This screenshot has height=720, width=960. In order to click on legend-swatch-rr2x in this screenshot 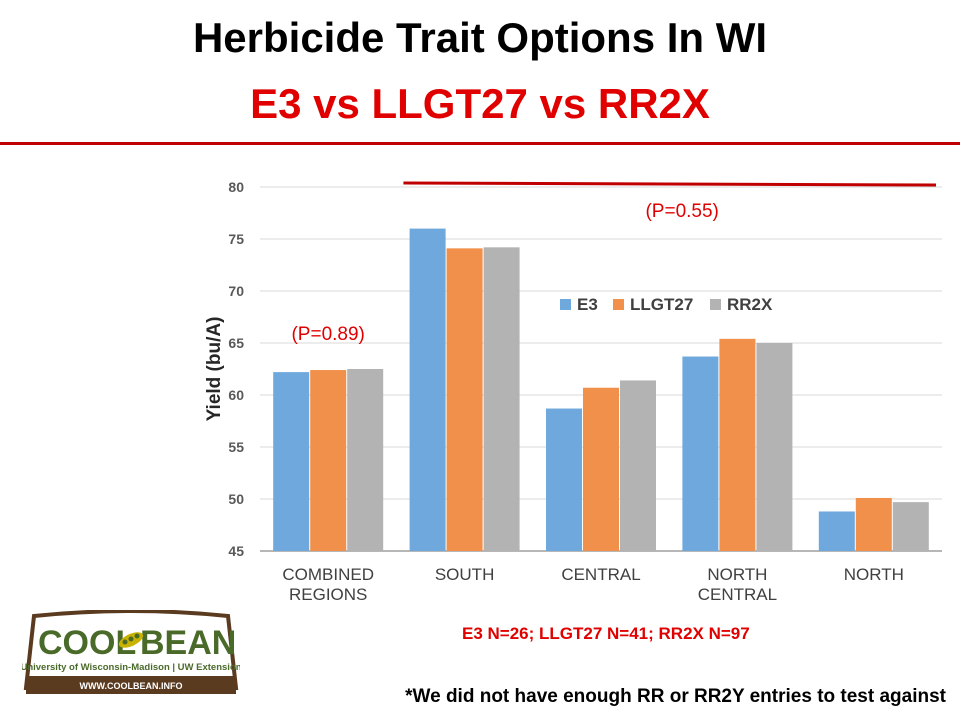, I will do `click(715, 304)`.